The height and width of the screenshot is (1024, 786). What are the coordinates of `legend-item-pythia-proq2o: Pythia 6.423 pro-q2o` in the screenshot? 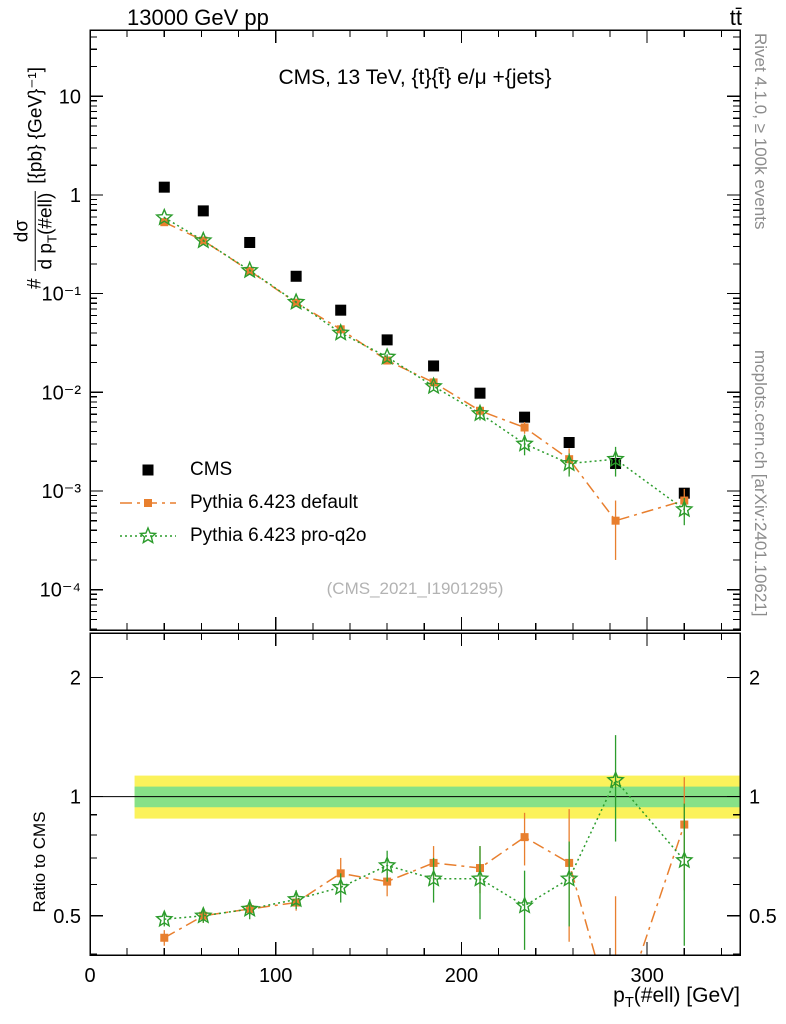 It's located at (242, 535).